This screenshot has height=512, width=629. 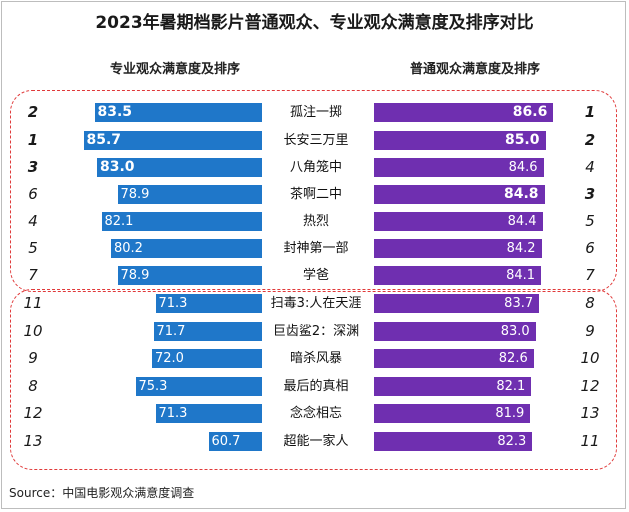 What do you see at coordinates (590, 140) in the screenshot?
I see `general-rank: 2` at bounding box center [590, 140].